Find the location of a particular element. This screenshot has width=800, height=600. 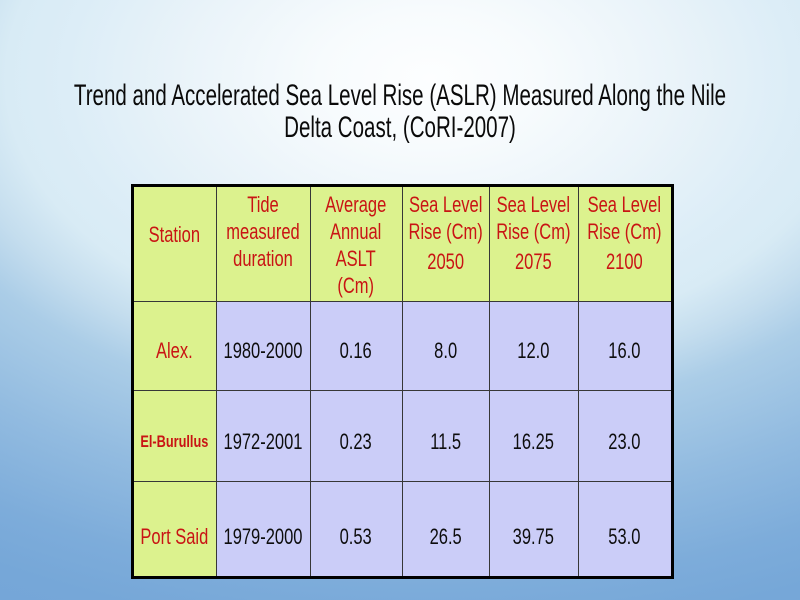

header-cell-tide-duration: Tide measured duration is located at coordinates (263, 243).